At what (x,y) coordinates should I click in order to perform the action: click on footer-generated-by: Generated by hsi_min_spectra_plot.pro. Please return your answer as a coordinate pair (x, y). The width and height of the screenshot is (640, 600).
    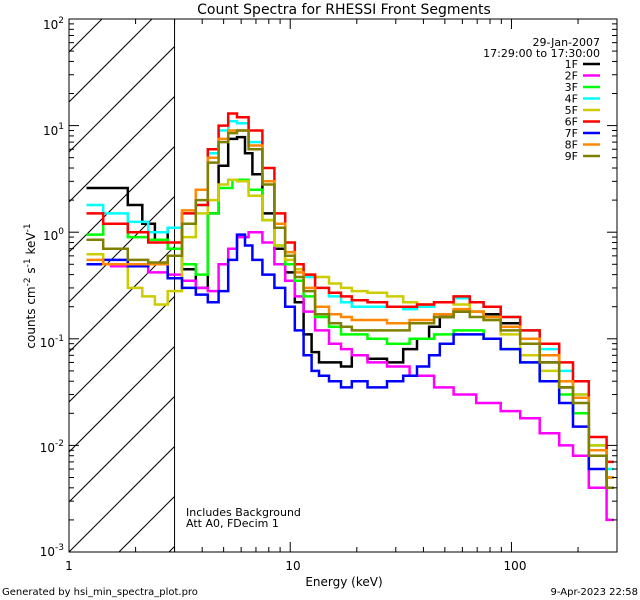
    Looking at the image, I should click on (100, 592).